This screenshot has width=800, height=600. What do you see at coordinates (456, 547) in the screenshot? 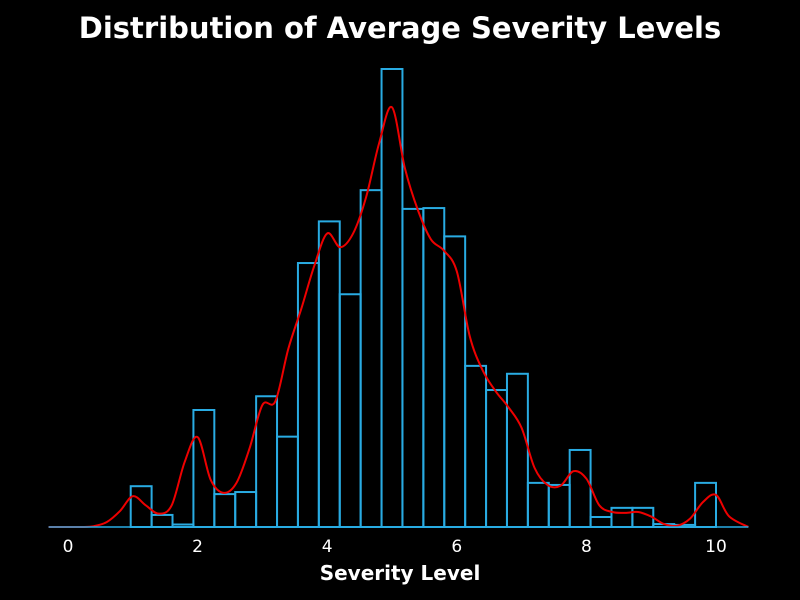
I see `x-tick-label: 6` at bounding box center [456, 547].